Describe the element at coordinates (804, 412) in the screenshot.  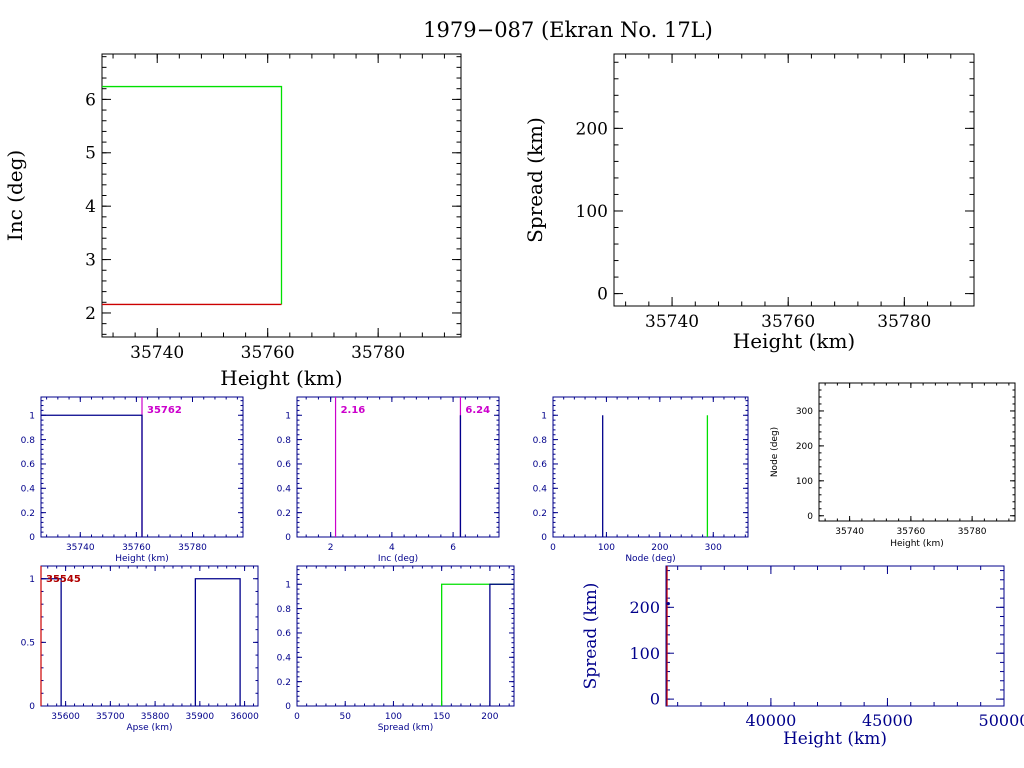
I see `y-tick-label: 300` at that location.